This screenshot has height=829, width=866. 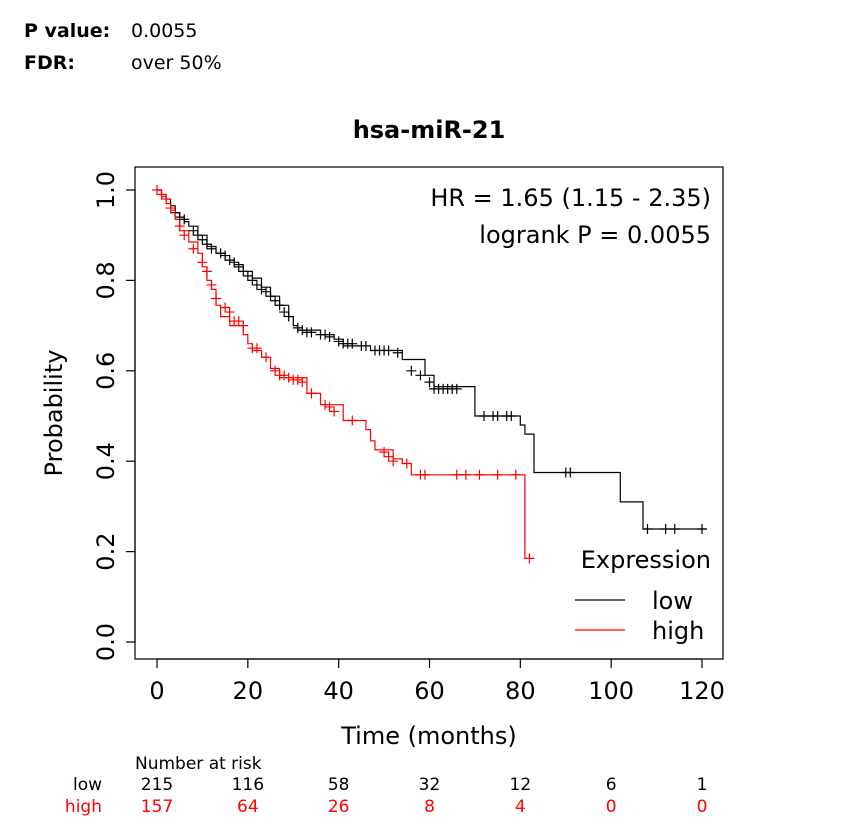 What do you see at coordinates (67, 31) in the screenshot?
I see `p-value-label: P value:` at bounding box center [67, 31].